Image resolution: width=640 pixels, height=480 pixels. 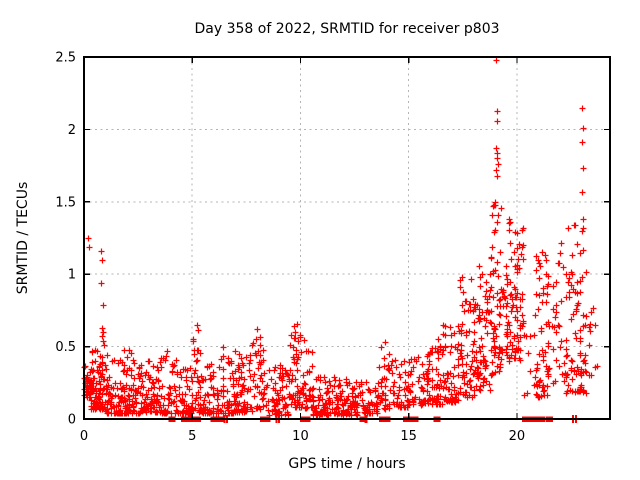 I want to click on y-tick-labels: 0 0.5 1 1.5 2 2.5, so click(x=65, y=239).